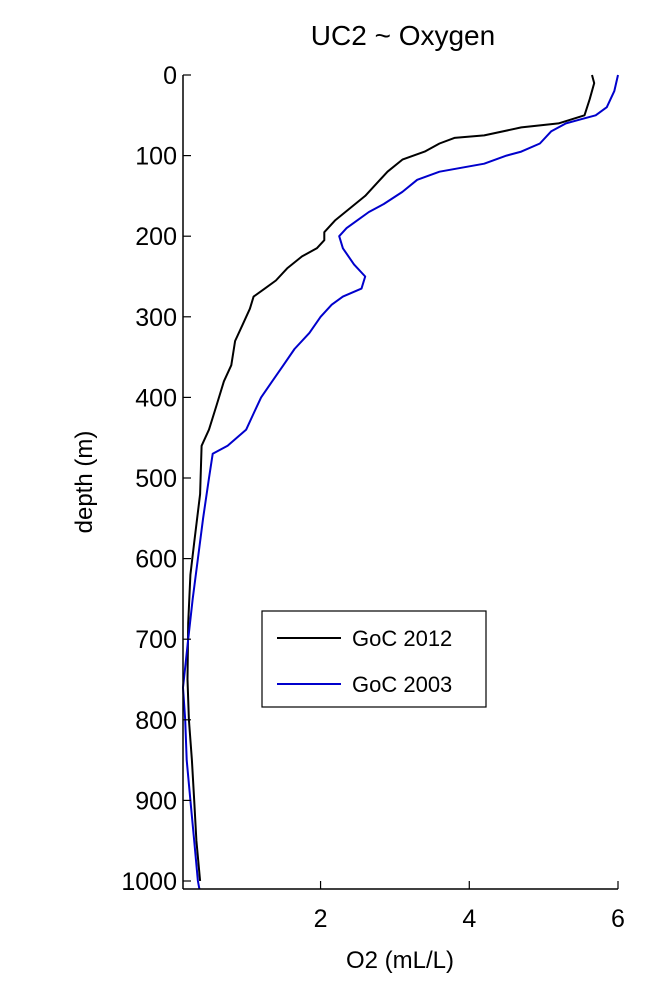  Describe the element at coordinates (84, 482) in the screenshot. I see `y-axis-label: depth (m)` at that location.